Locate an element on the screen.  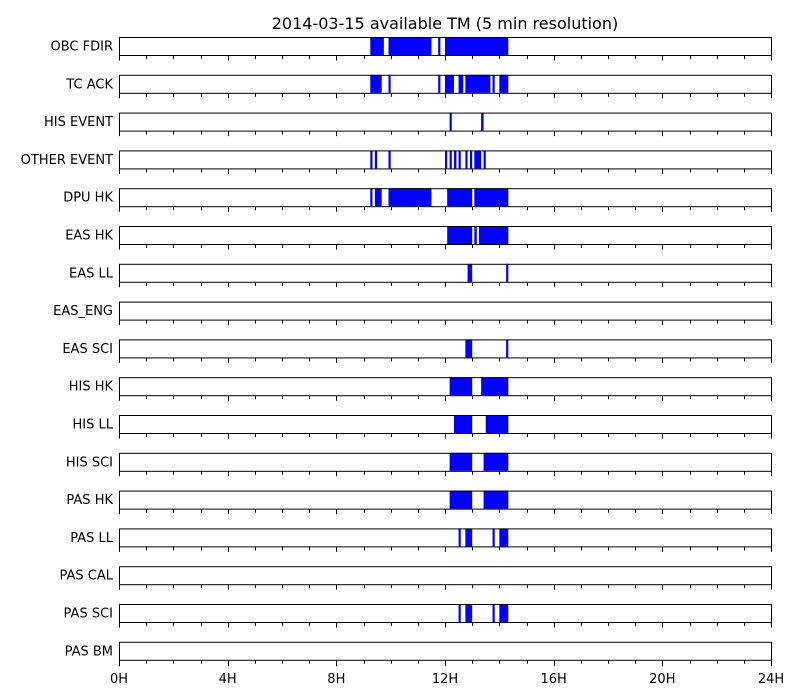
row-label: TC ACK is located at coordinates (89, 84).